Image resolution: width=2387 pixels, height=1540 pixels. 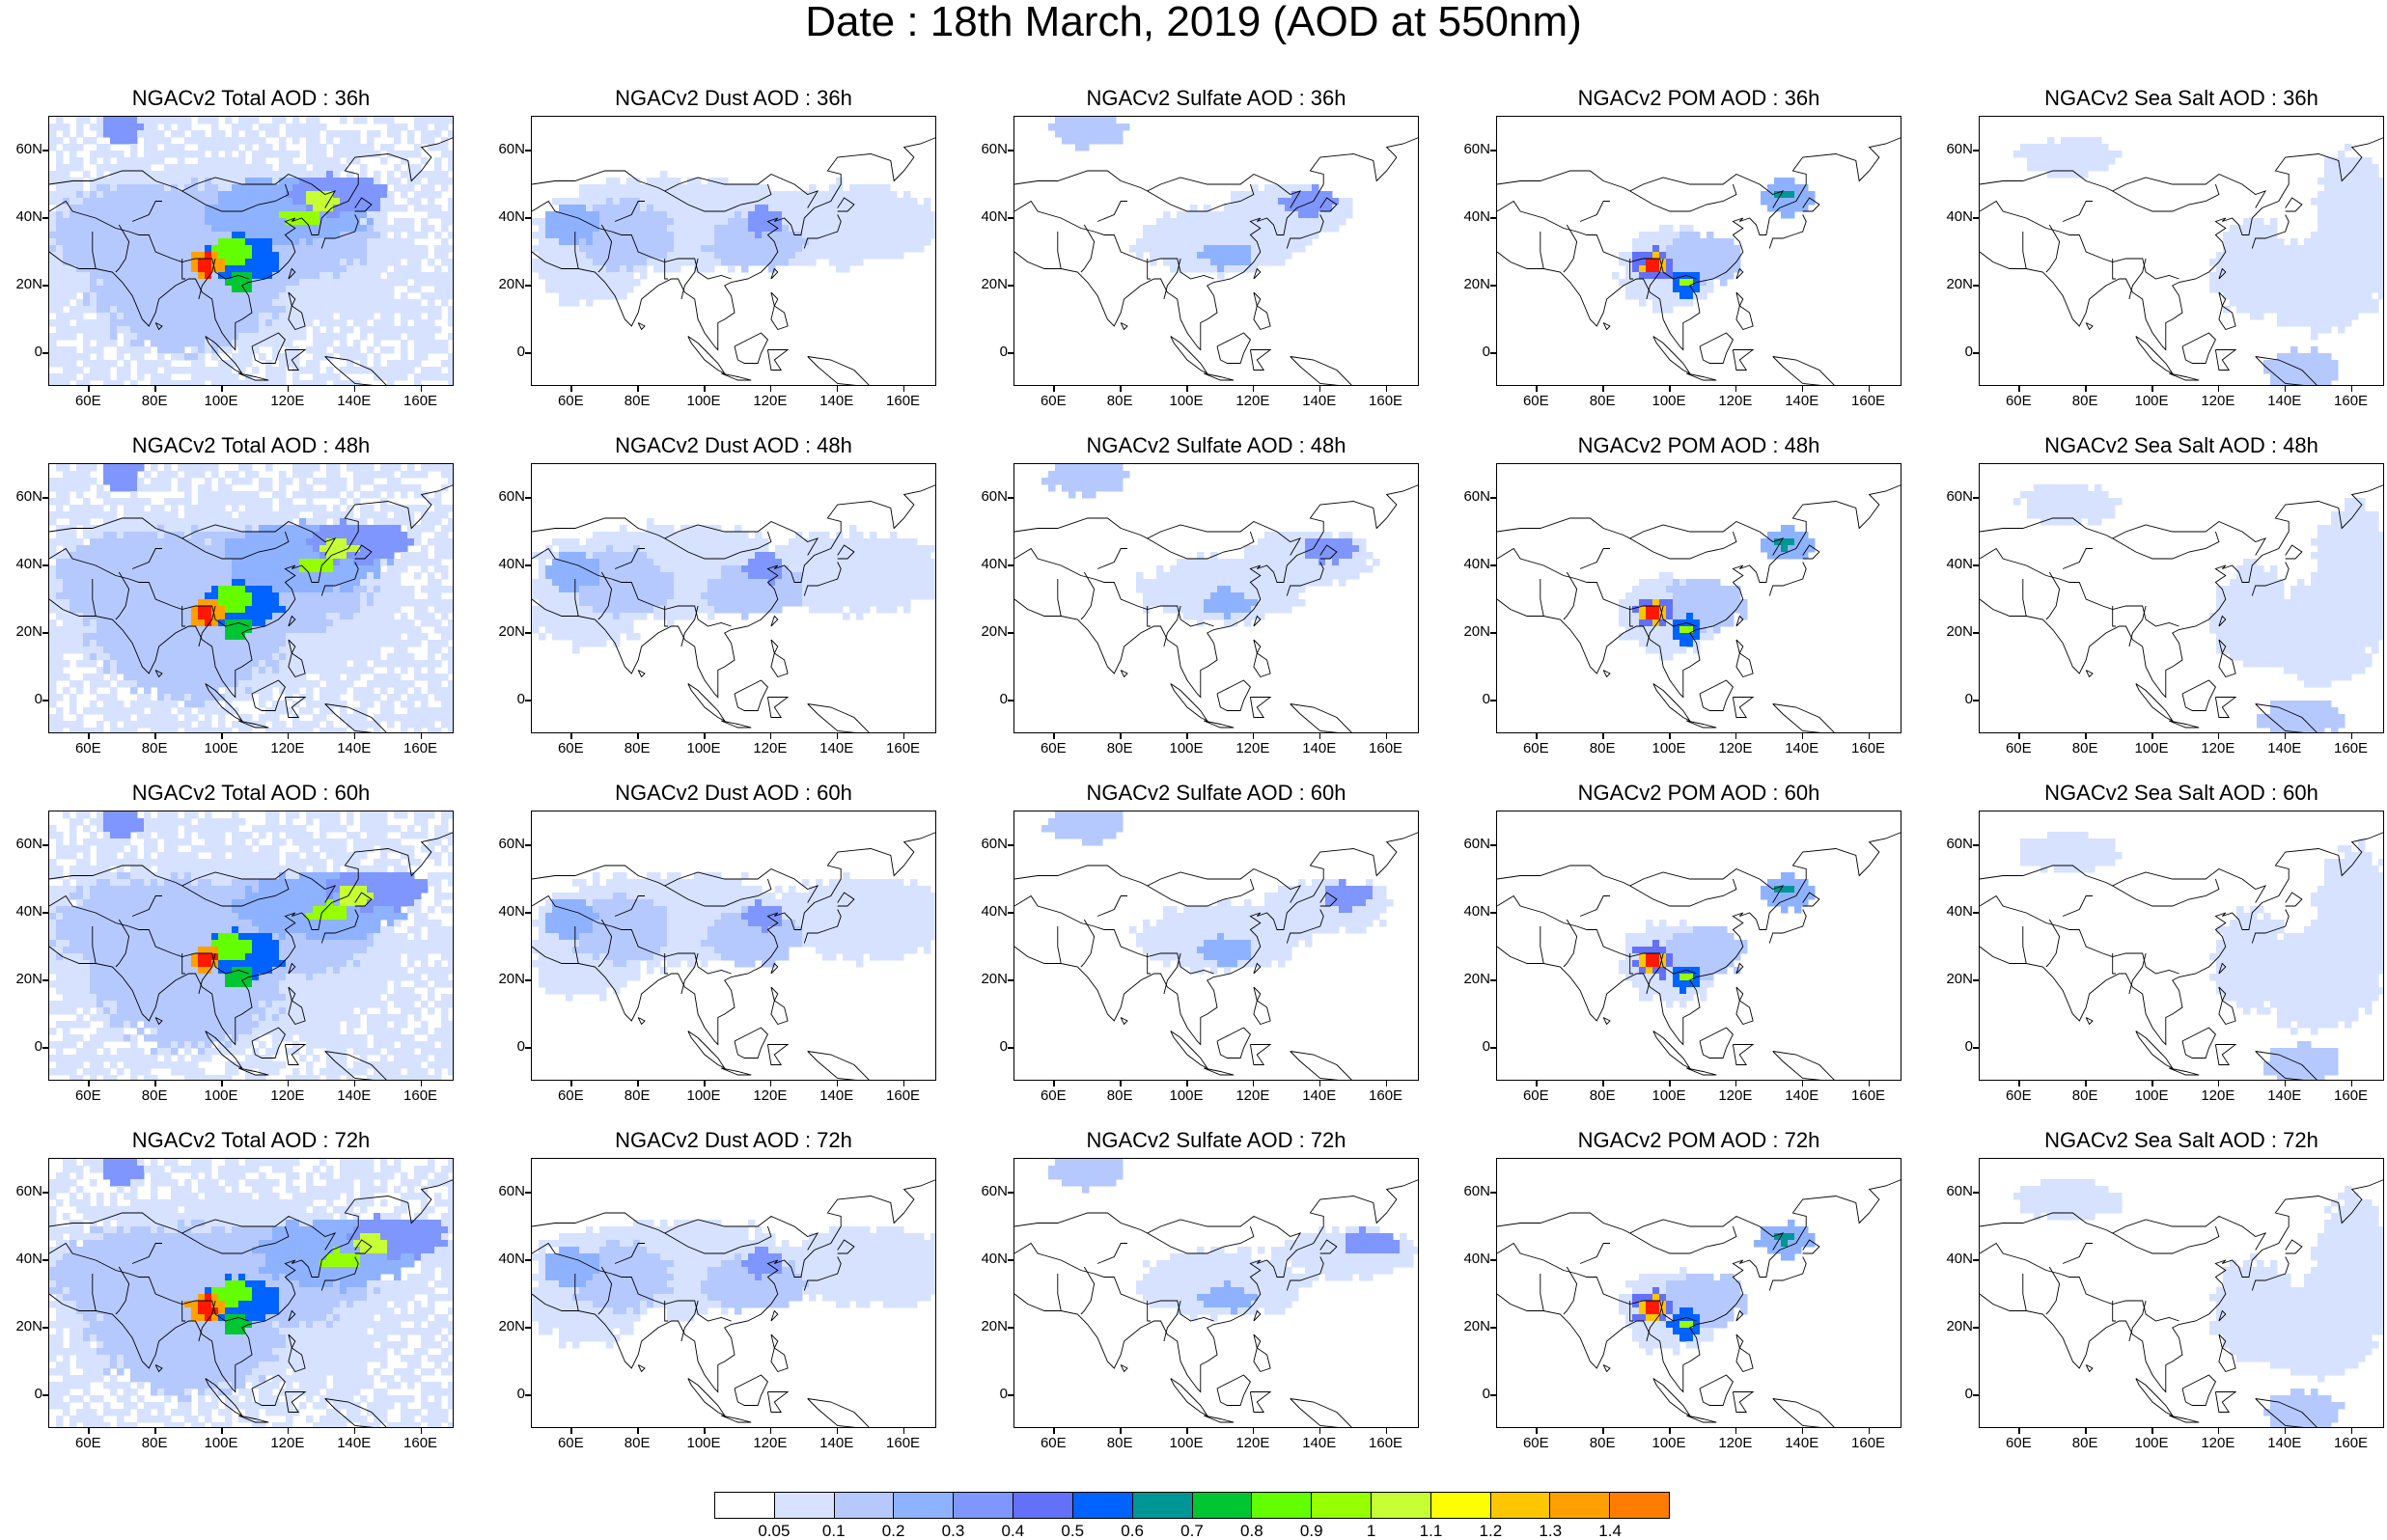 What do you see at coordinates (1193, 23) in the screenshot?
I see `page-title: Date : 18th March, 2019 (AOD at 550nm)` at bounding box center [1193, 23].